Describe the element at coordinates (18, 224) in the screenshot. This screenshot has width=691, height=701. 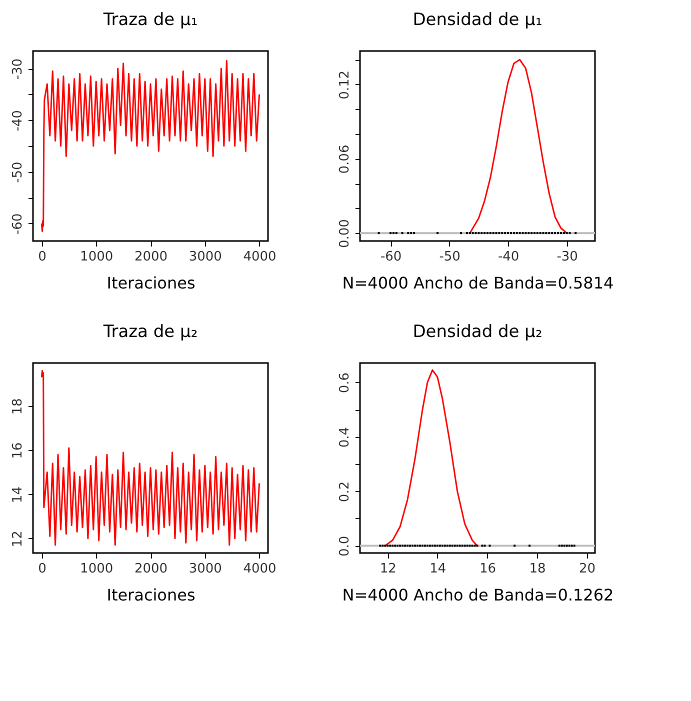
I see `y-tick-label: -60` at that location.